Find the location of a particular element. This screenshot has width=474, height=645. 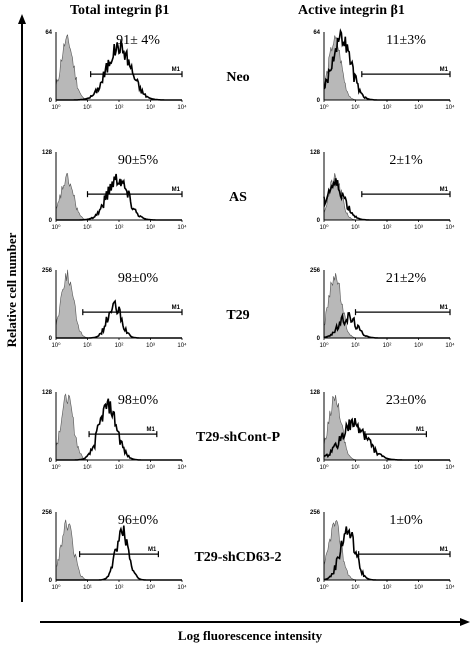

percent-label: 90±5% is located at coordinates (138, 160).